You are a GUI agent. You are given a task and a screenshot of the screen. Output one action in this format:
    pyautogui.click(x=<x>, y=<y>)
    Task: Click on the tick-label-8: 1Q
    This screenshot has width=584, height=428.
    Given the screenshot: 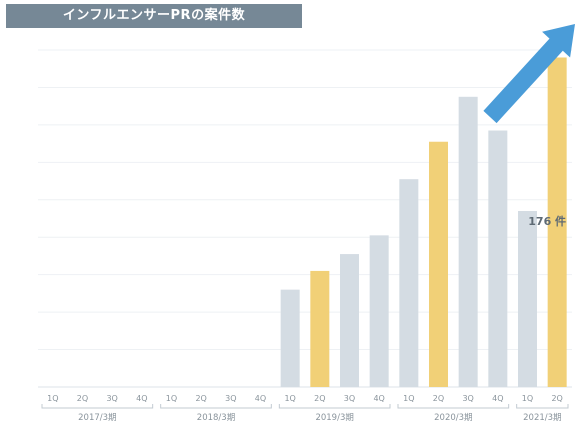 What is the action you would take?
    pyautogui.click(x=289, y=398)
    